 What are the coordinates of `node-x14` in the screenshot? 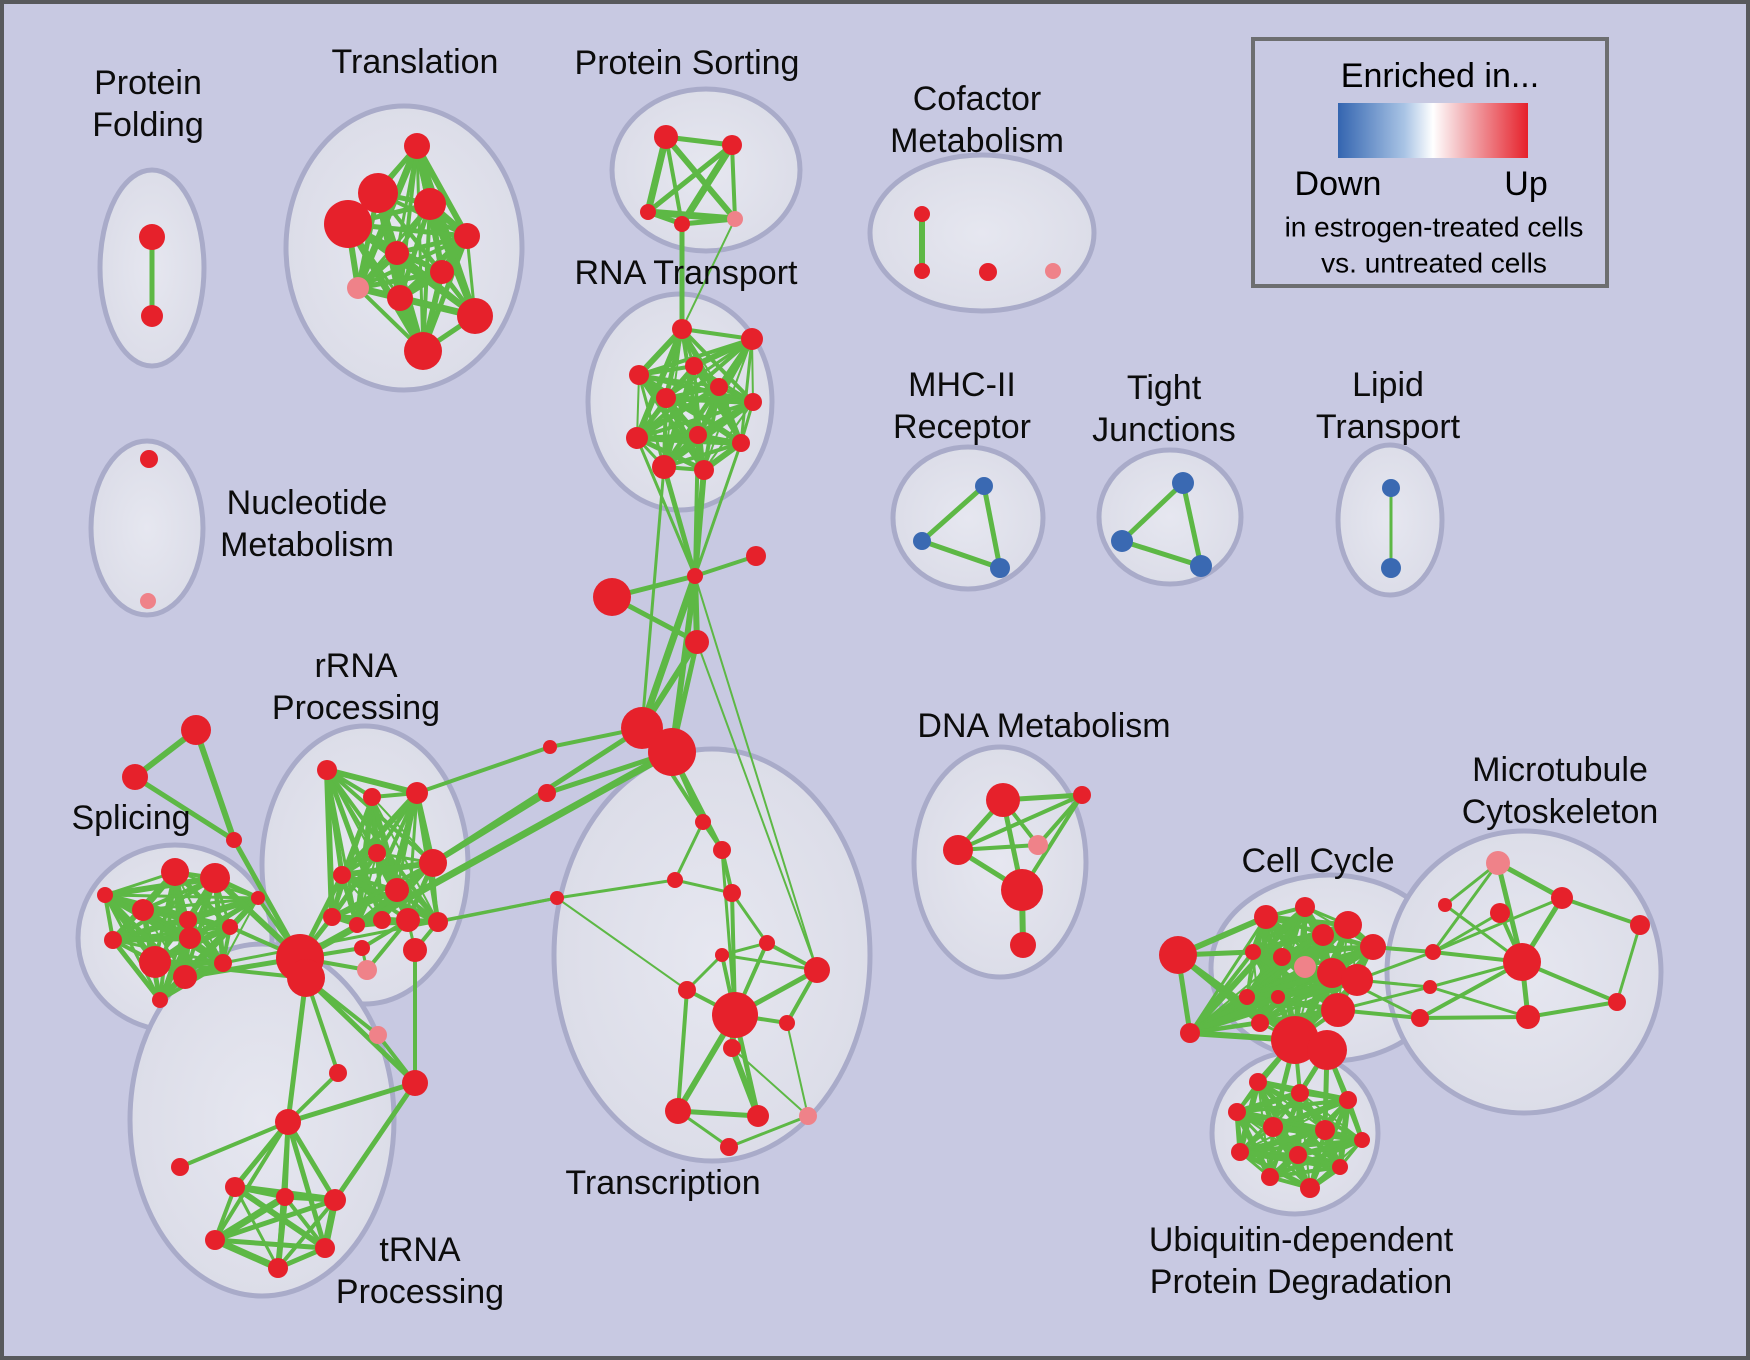 It's located at (808, 1116).